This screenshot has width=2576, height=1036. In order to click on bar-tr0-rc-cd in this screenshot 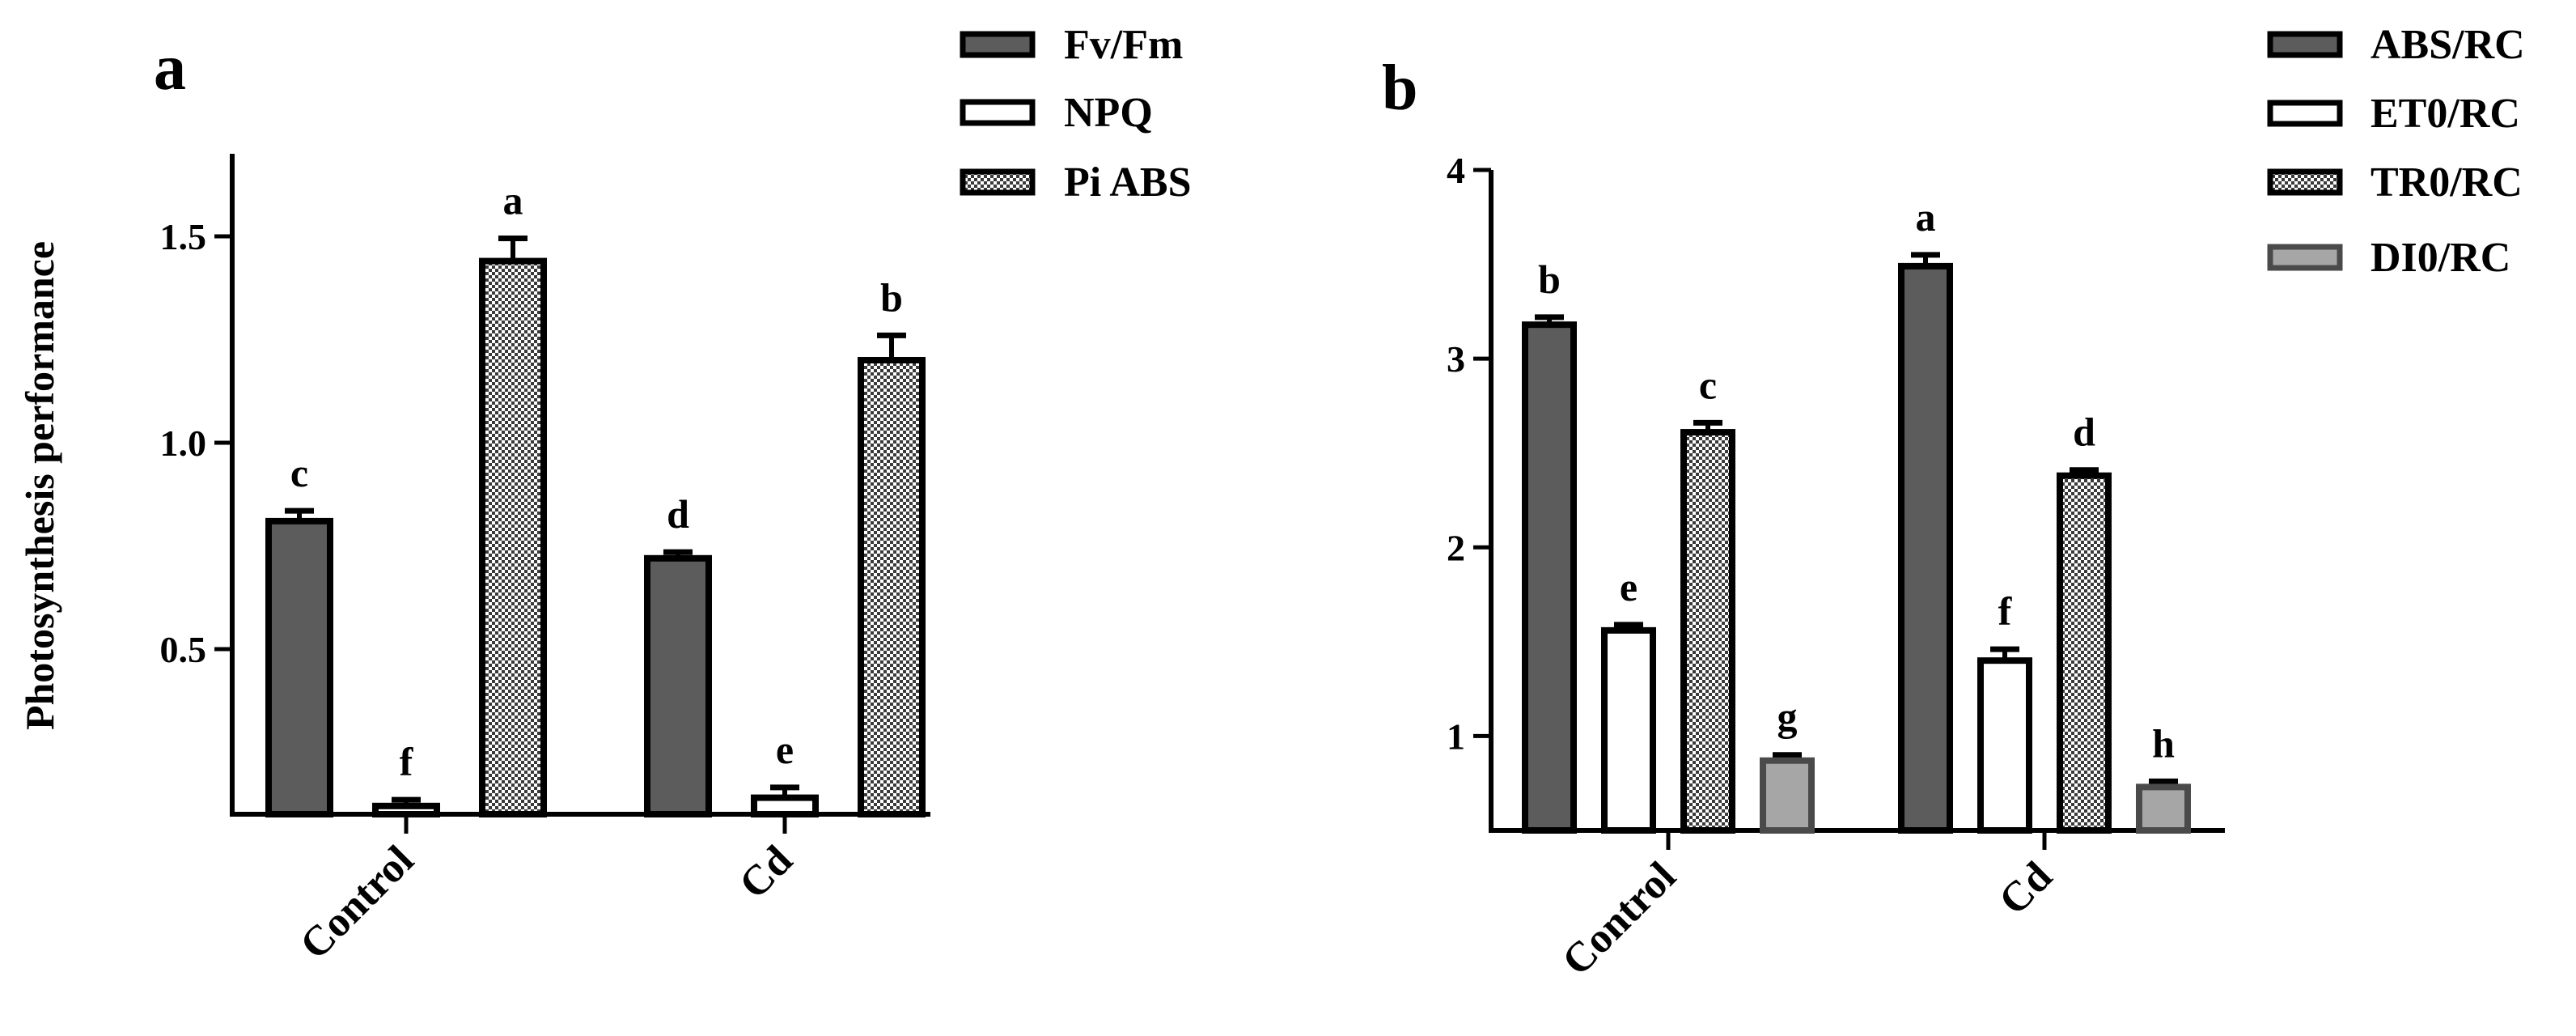, I will do `click(2084, 653)`.